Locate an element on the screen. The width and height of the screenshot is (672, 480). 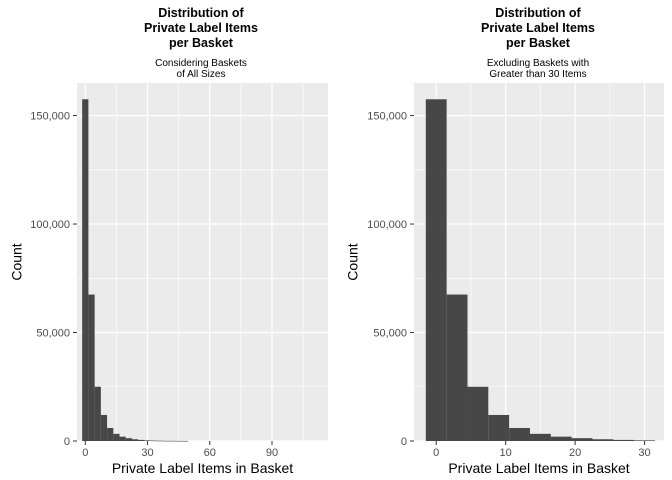
chart-subtitle-line: Greater than 30 Items is located at coordinates (537, 74).